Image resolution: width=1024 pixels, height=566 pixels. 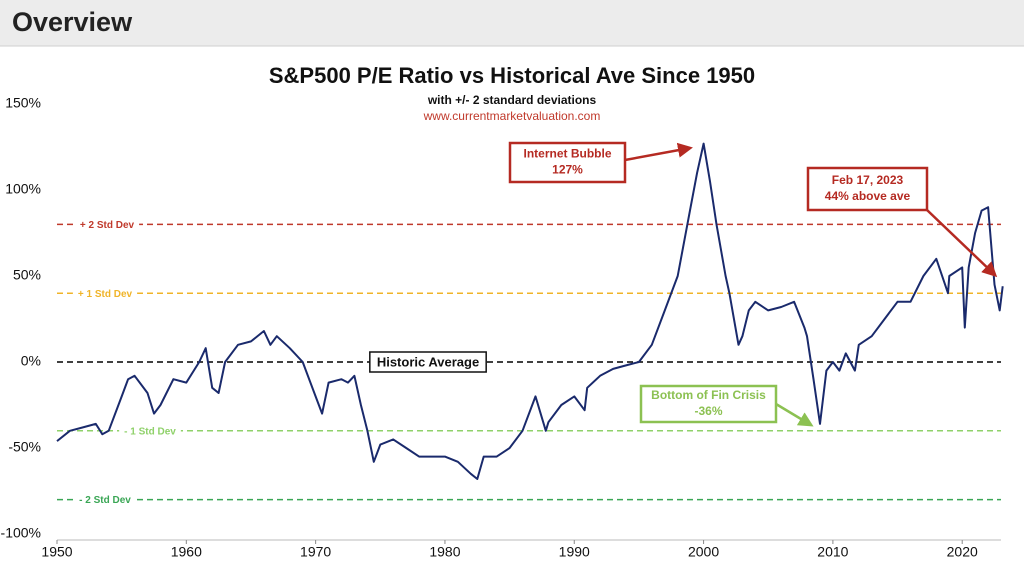 I want to click on x-tick-label: 2020, so click(x=962, y=552).